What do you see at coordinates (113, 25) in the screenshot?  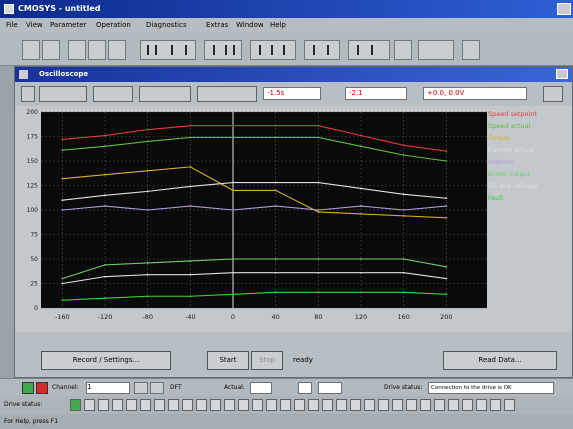 I see `menu-operation: Operation` at bounding box center [113, 25].